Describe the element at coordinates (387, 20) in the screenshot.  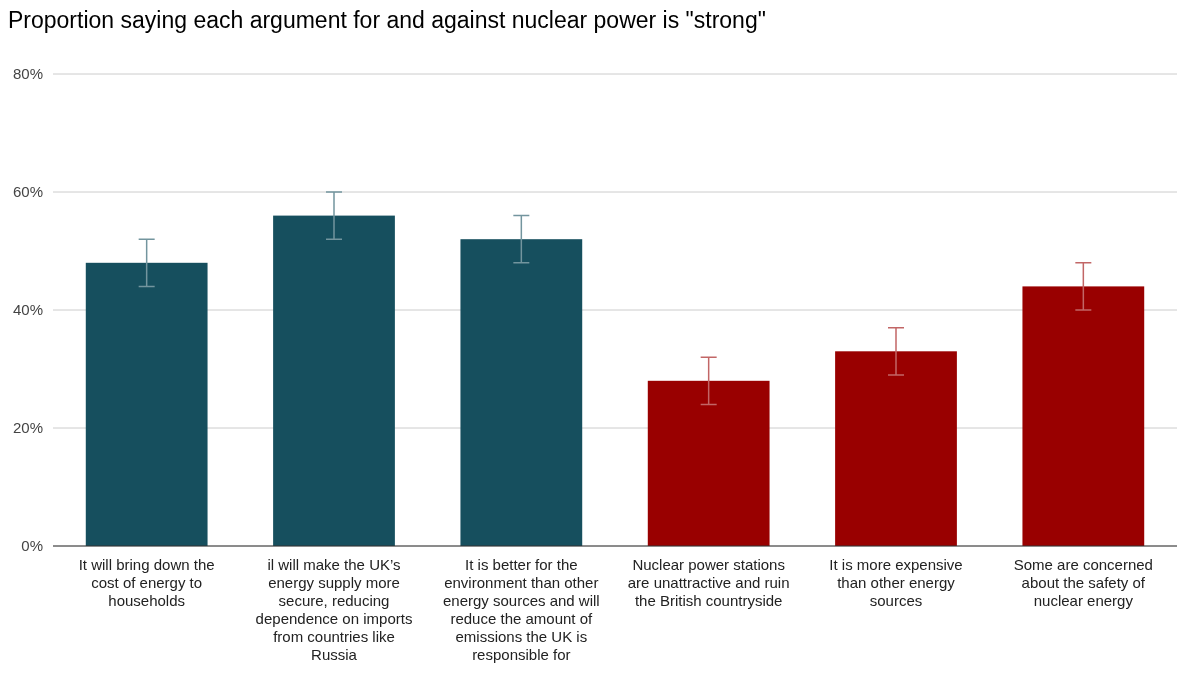
I see `chart-title: Proportion saying each argument for and against nuclear power is "strong"` at that location.